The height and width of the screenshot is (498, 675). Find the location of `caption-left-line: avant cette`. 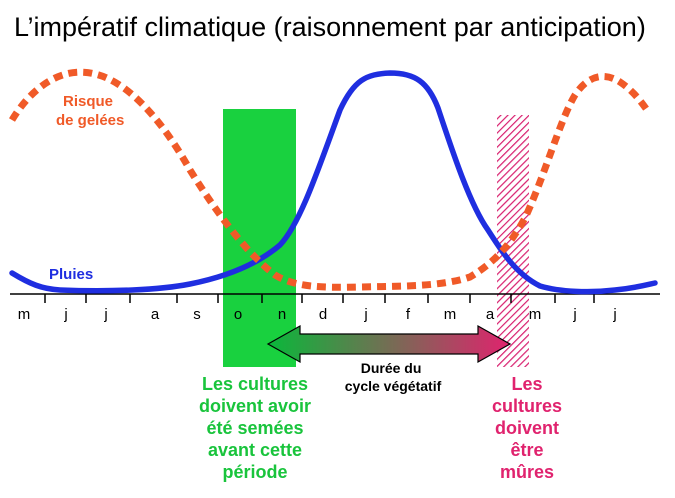

caption-left-line: avant cette is located at coordinates (255, 450).